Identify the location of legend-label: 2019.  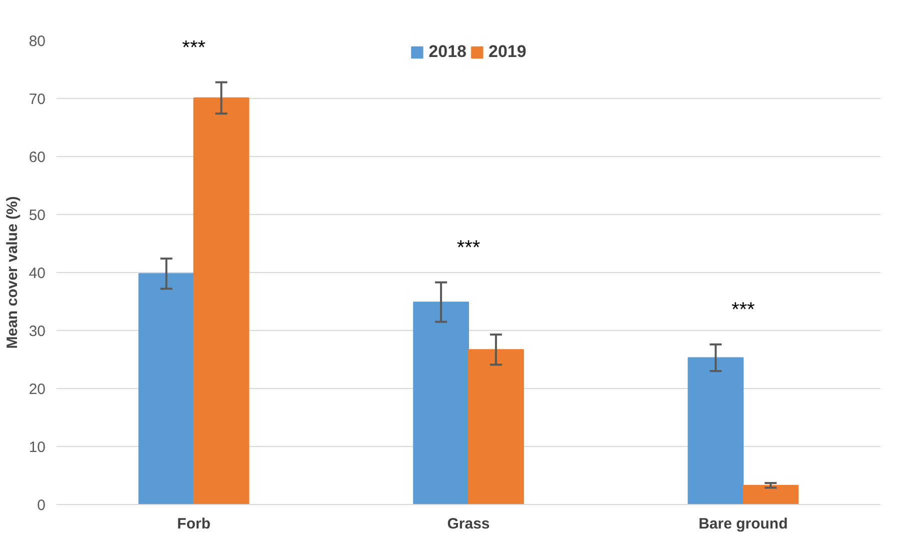
(507, 52).